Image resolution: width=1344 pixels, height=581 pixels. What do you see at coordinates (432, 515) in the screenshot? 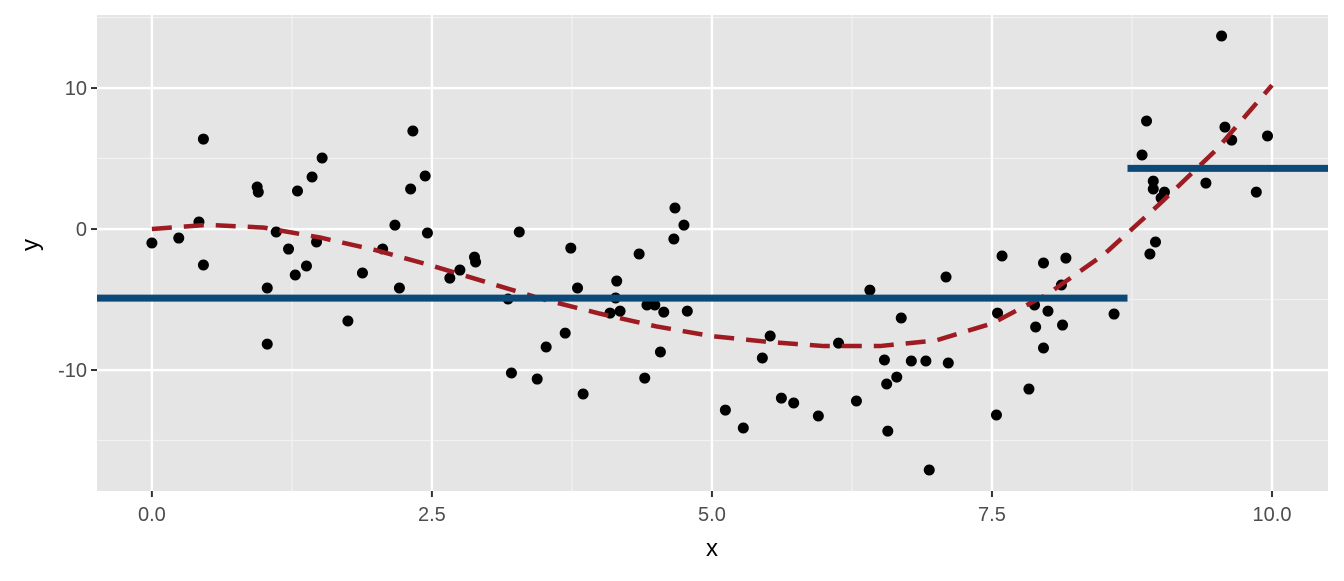
I see `x-tick-label: 2.5` at bounding box center [432, 515].